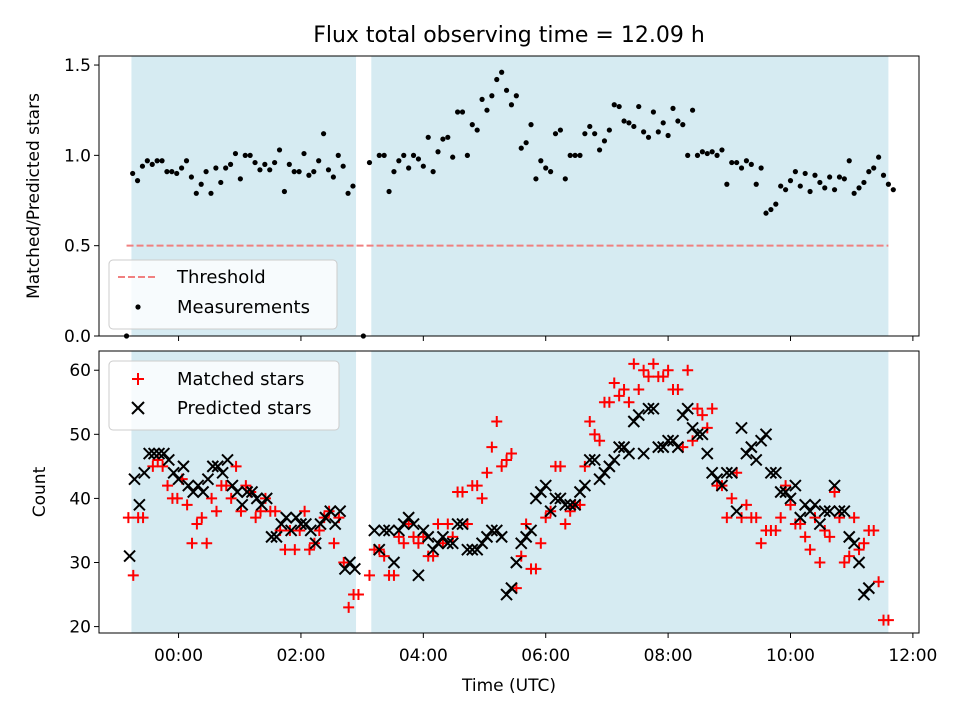 This screenshot has width=960, height=720. What do you see at coordinates (224, 395) in the screenshot?
I see `bottom-legend: Matched stars Predicted stars` at bounding box center [224, 395].